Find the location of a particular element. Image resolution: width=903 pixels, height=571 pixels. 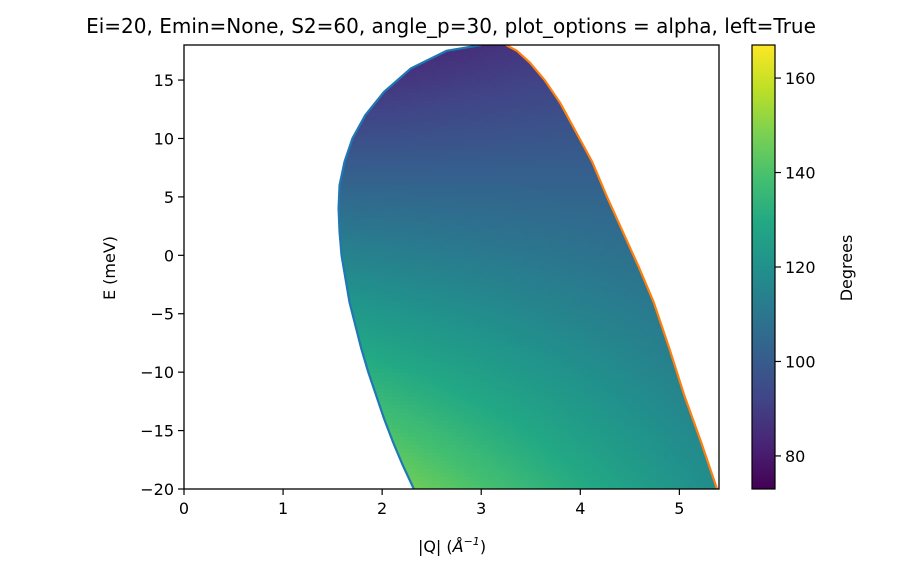

colorbar-tick-label: 120 is located at coordinates (800, 267).